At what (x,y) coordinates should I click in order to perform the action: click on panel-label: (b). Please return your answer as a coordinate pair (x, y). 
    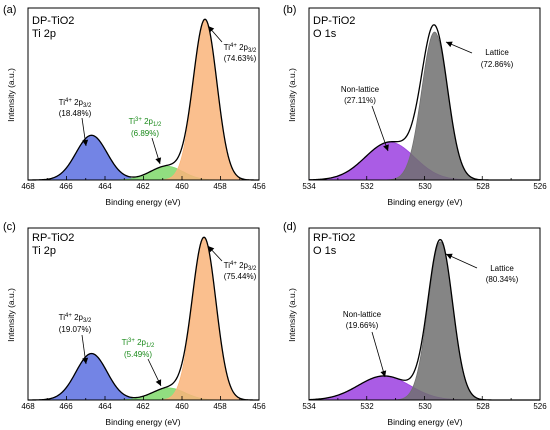
    Looking at the image, I should click on (289, 10).